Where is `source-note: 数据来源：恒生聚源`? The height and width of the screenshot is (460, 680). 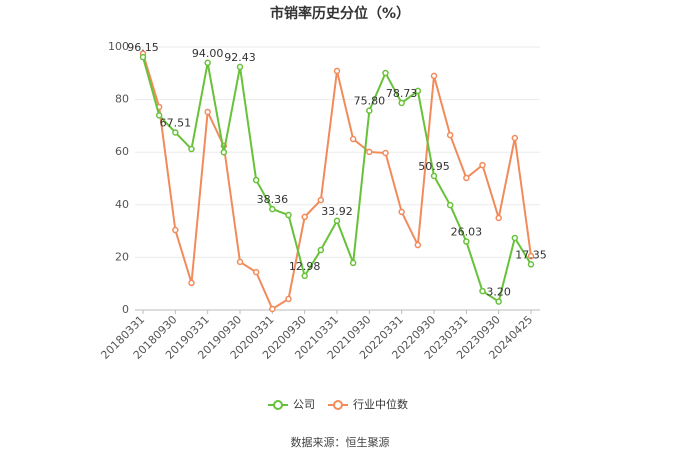
source-note: 数据来源：恒生聚源 is located at coordinates (340, 442).